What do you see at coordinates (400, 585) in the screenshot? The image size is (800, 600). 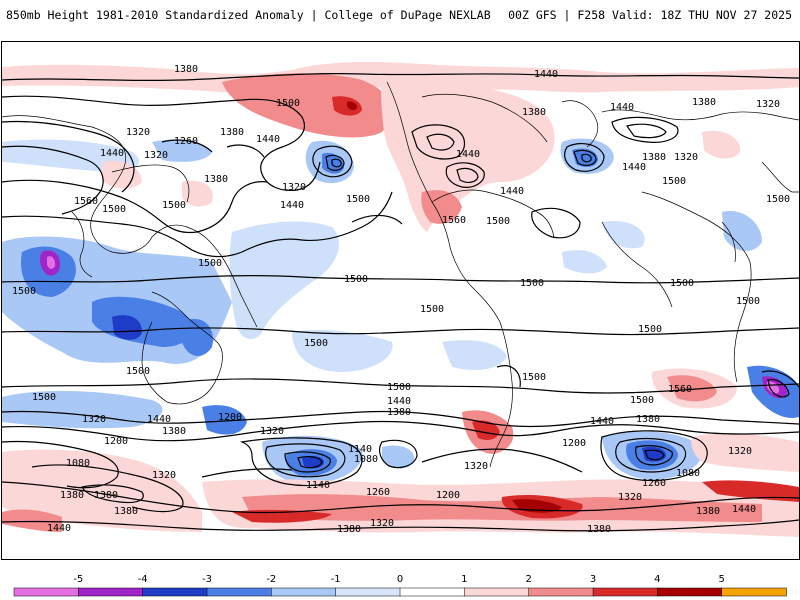 I see `anomaly-colorbar: -5 -4 -3 -2 -1 0 1 2 3 4 5` at bounding box center [400, 585].